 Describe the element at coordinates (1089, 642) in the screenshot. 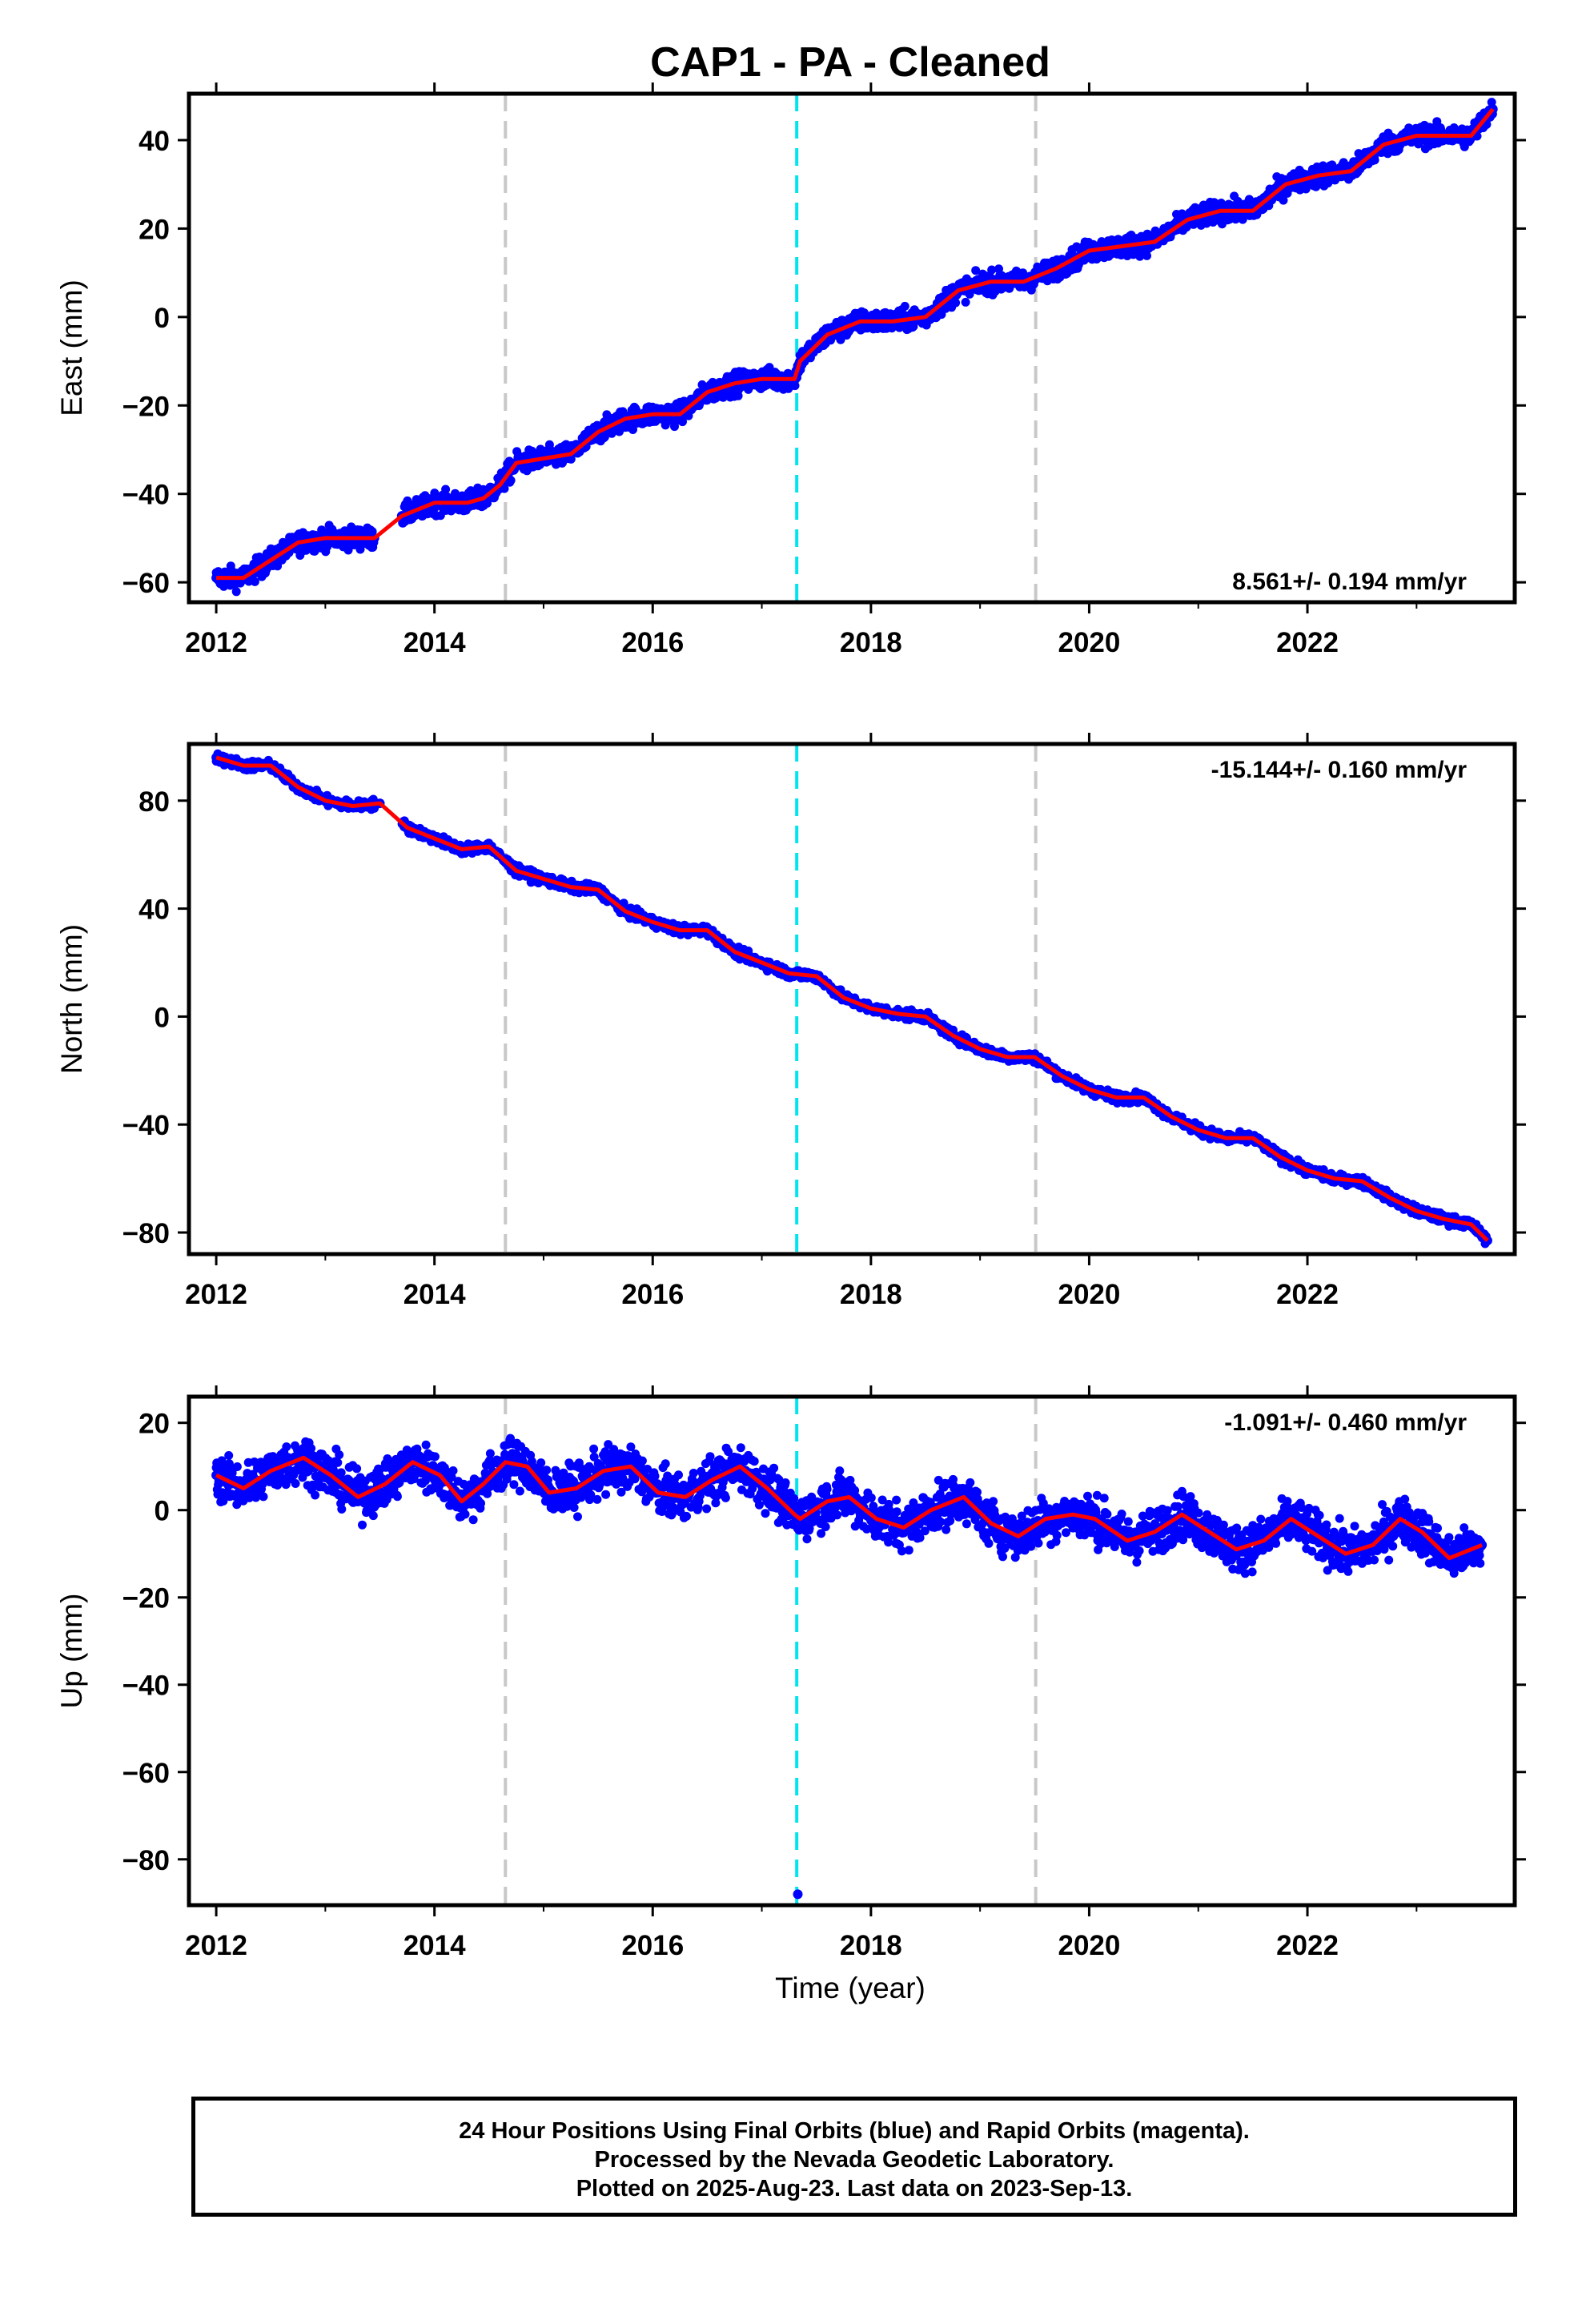

I see `x-tick-label: 2020` at that location.